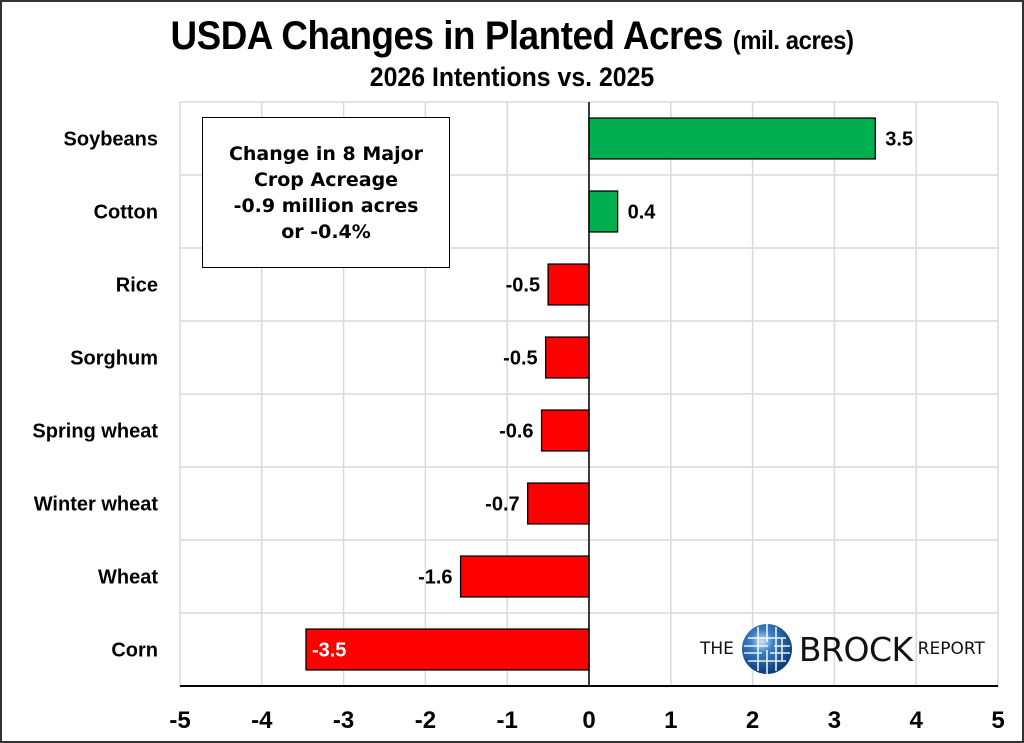 The width and height of the screenshot is (1024, 743). Describe the element at coordinates (558, 503) in the screenshot. I see `bar-winter-wheat` at that location.